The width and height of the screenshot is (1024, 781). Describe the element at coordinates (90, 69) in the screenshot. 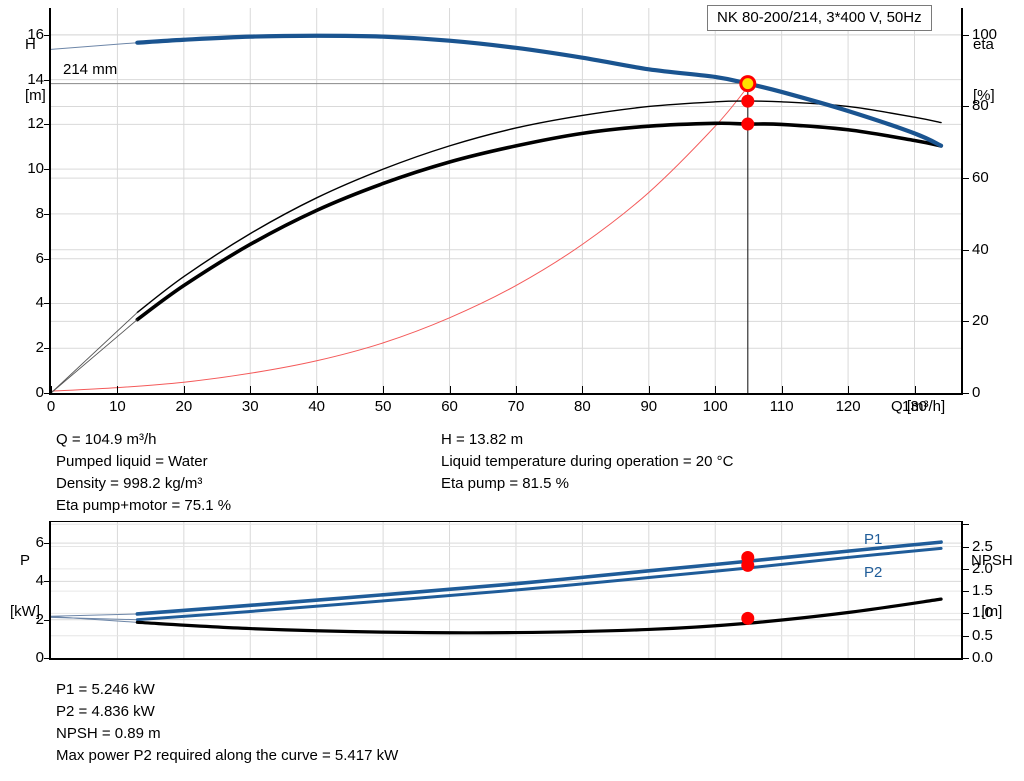

I see `impeller-size-annotation: 214 mm` at that location.